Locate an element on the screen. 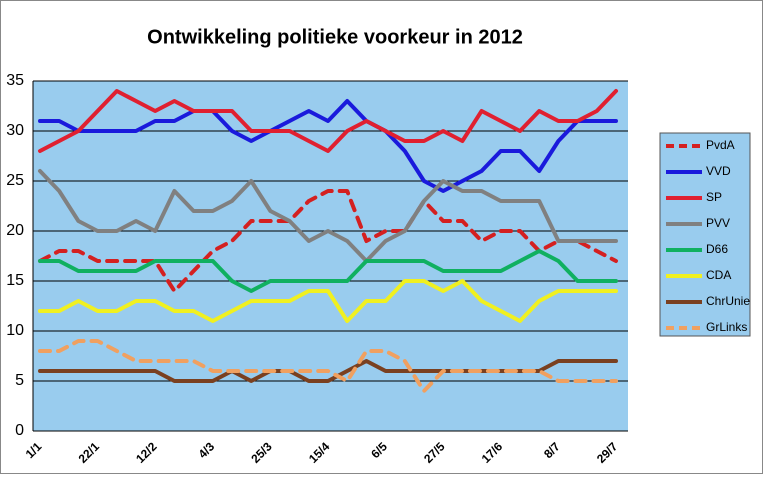 This screenshot has width=763, height=479. legend-label: D66 is located at coordinates (717, 249).